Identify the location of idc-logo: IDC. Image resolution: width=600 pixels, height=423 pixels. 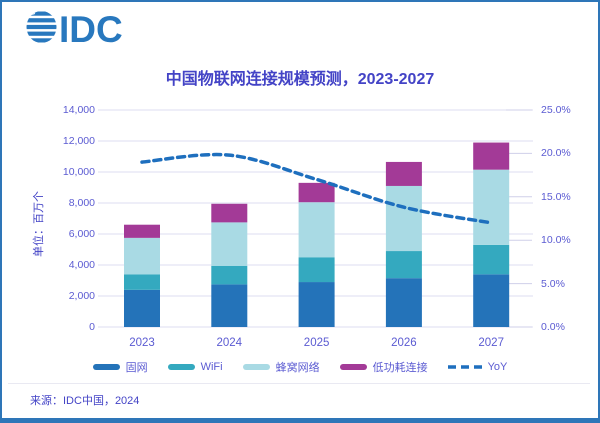
(74, 29).